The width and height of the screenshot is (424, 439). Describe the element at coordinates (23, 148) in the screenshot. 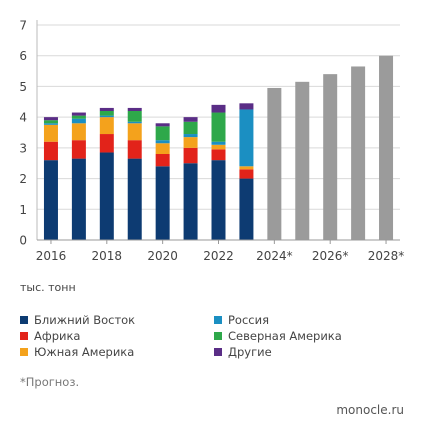

I see `y-tick-label: 3` at that location.